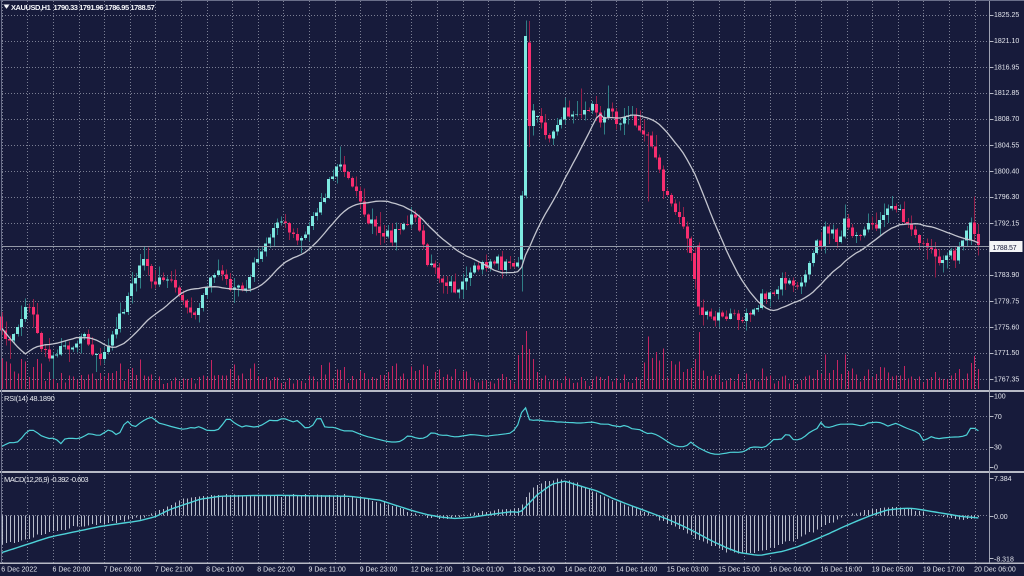 The width and height of the screenshot is (1024, 576). Describe the element at coordinates (1000, 397) in the screenshot. I see `svg-text: 100` at that location.